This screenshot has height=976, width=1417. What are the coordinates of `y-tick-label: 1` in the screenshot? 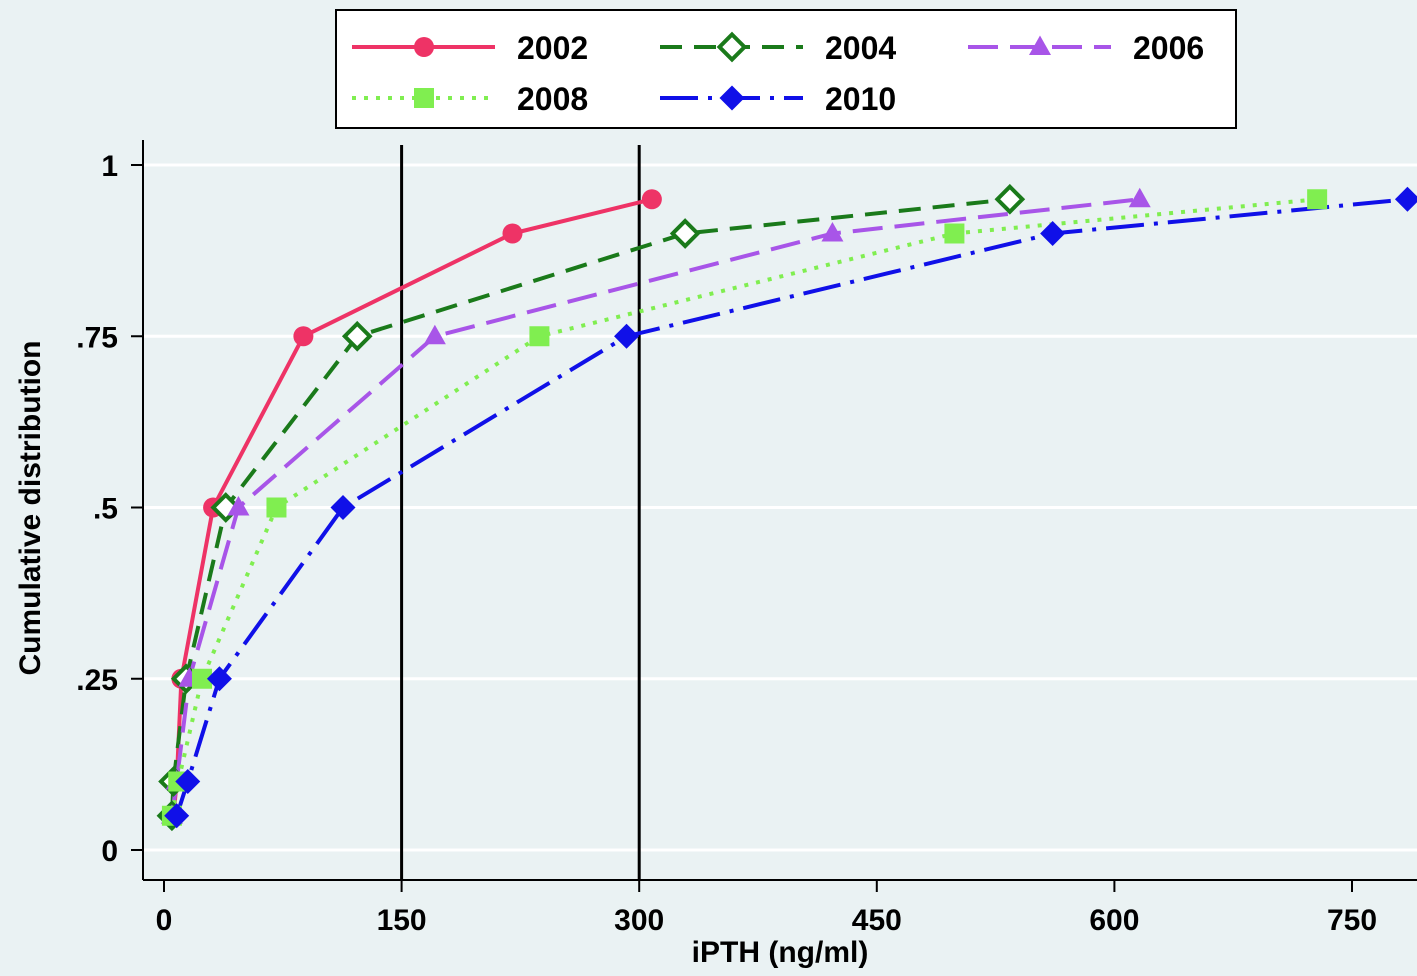 It's located at (109, 166).